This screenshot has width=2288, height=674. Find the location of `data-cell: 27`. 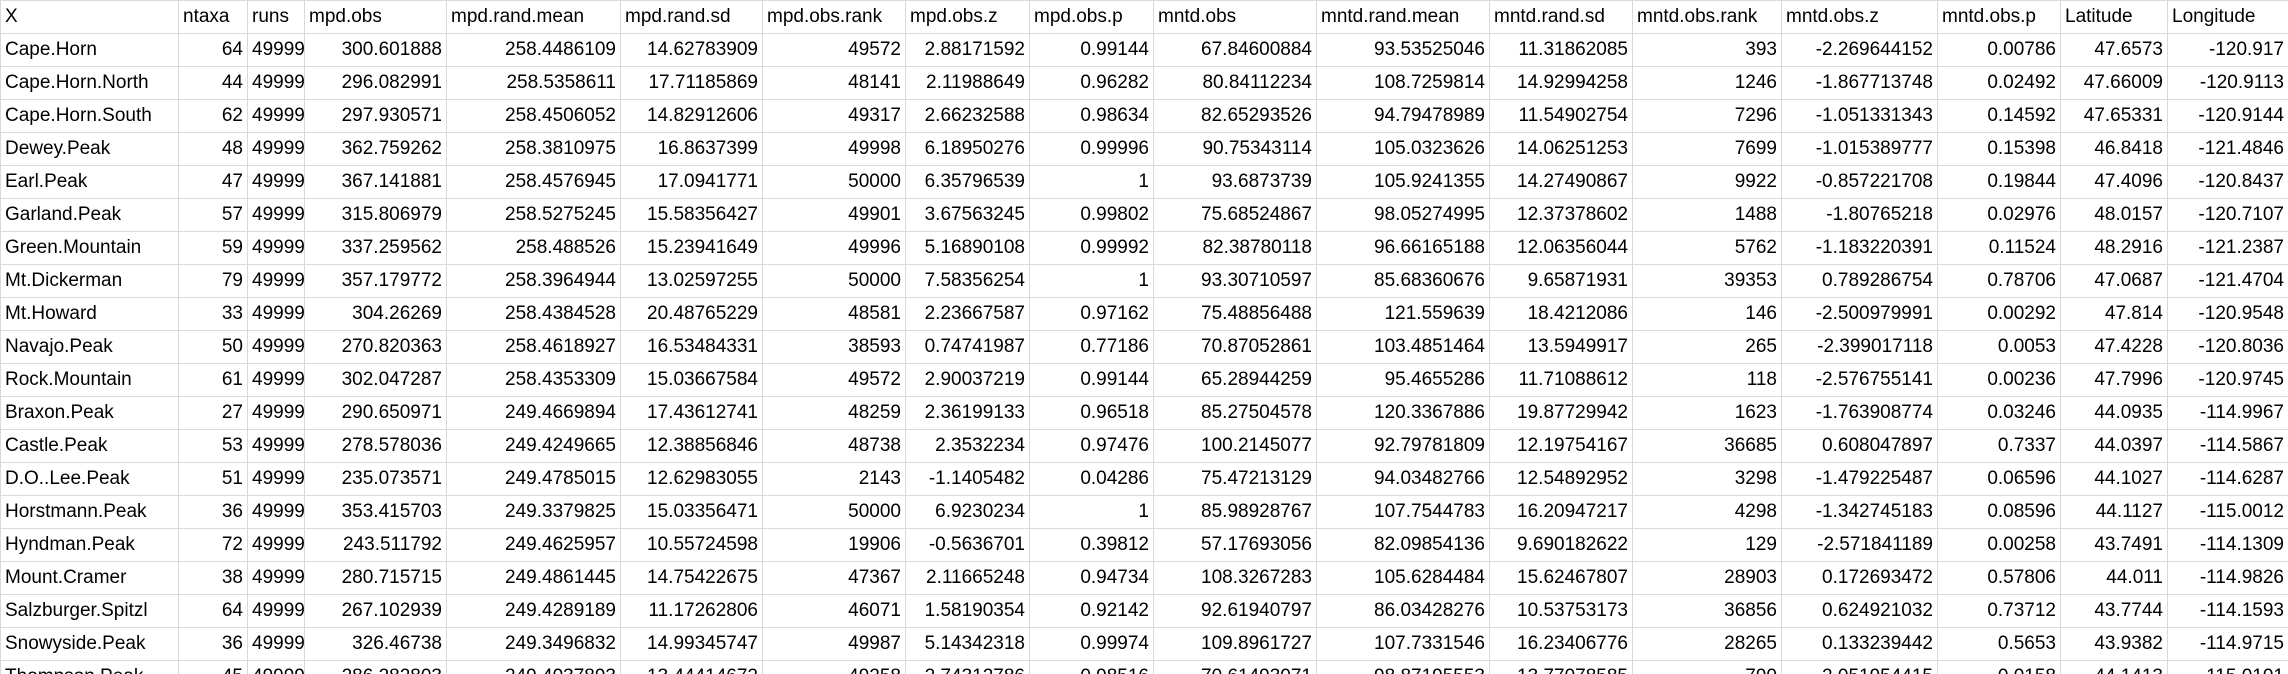

data-cell: 27 is located at coordinates (213, 413).